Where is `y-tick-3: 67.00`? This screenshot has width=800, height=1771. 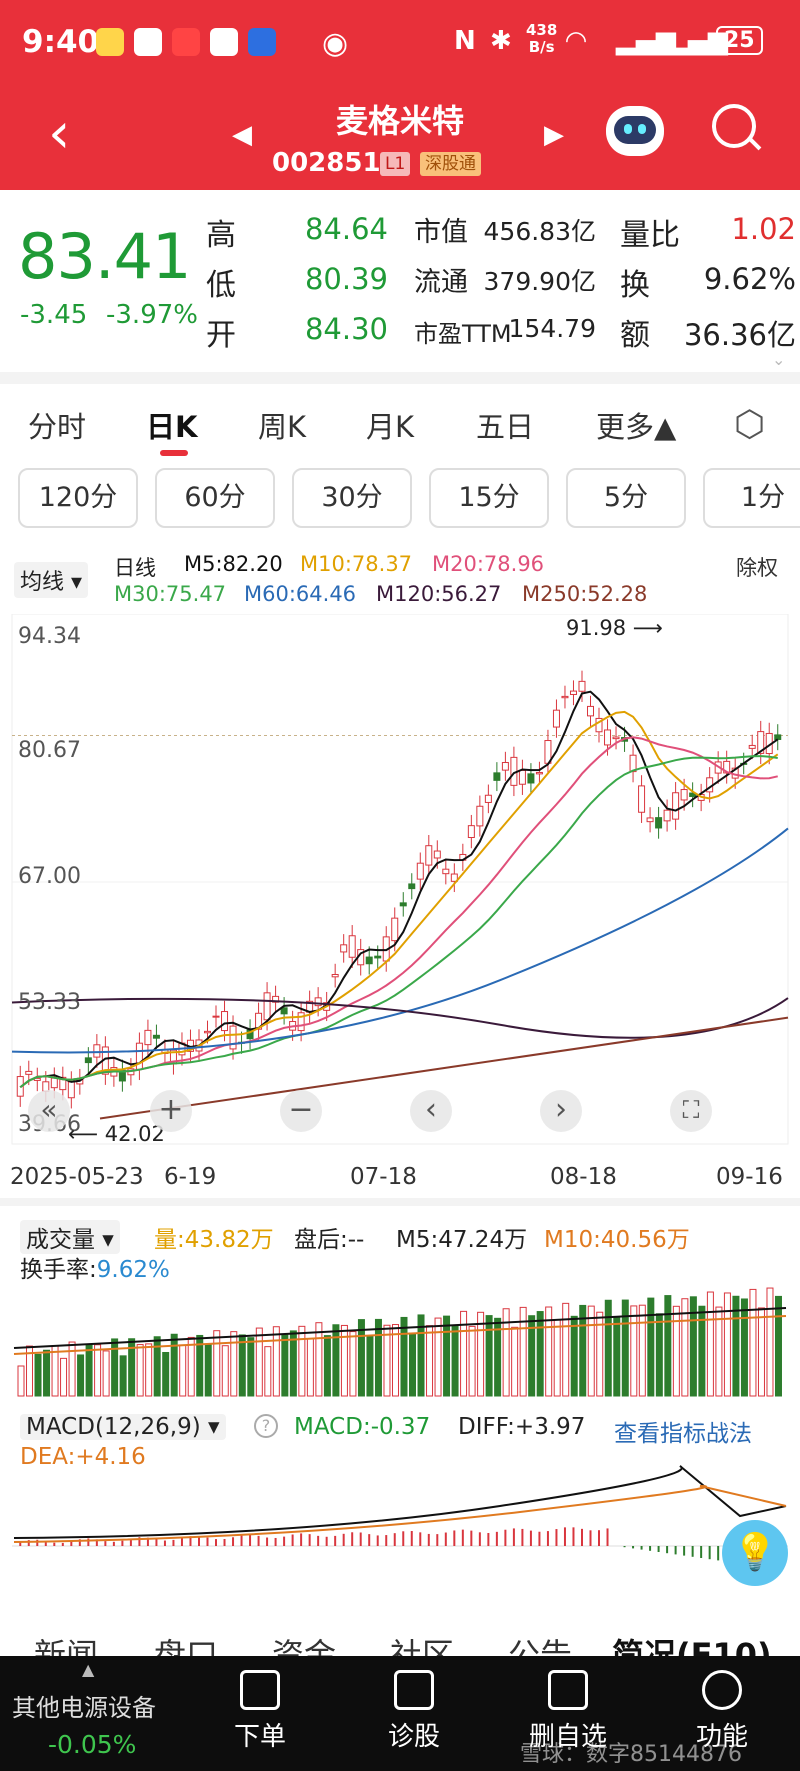
y-tick-3: 67.00 is located at coordinates (49, 876).